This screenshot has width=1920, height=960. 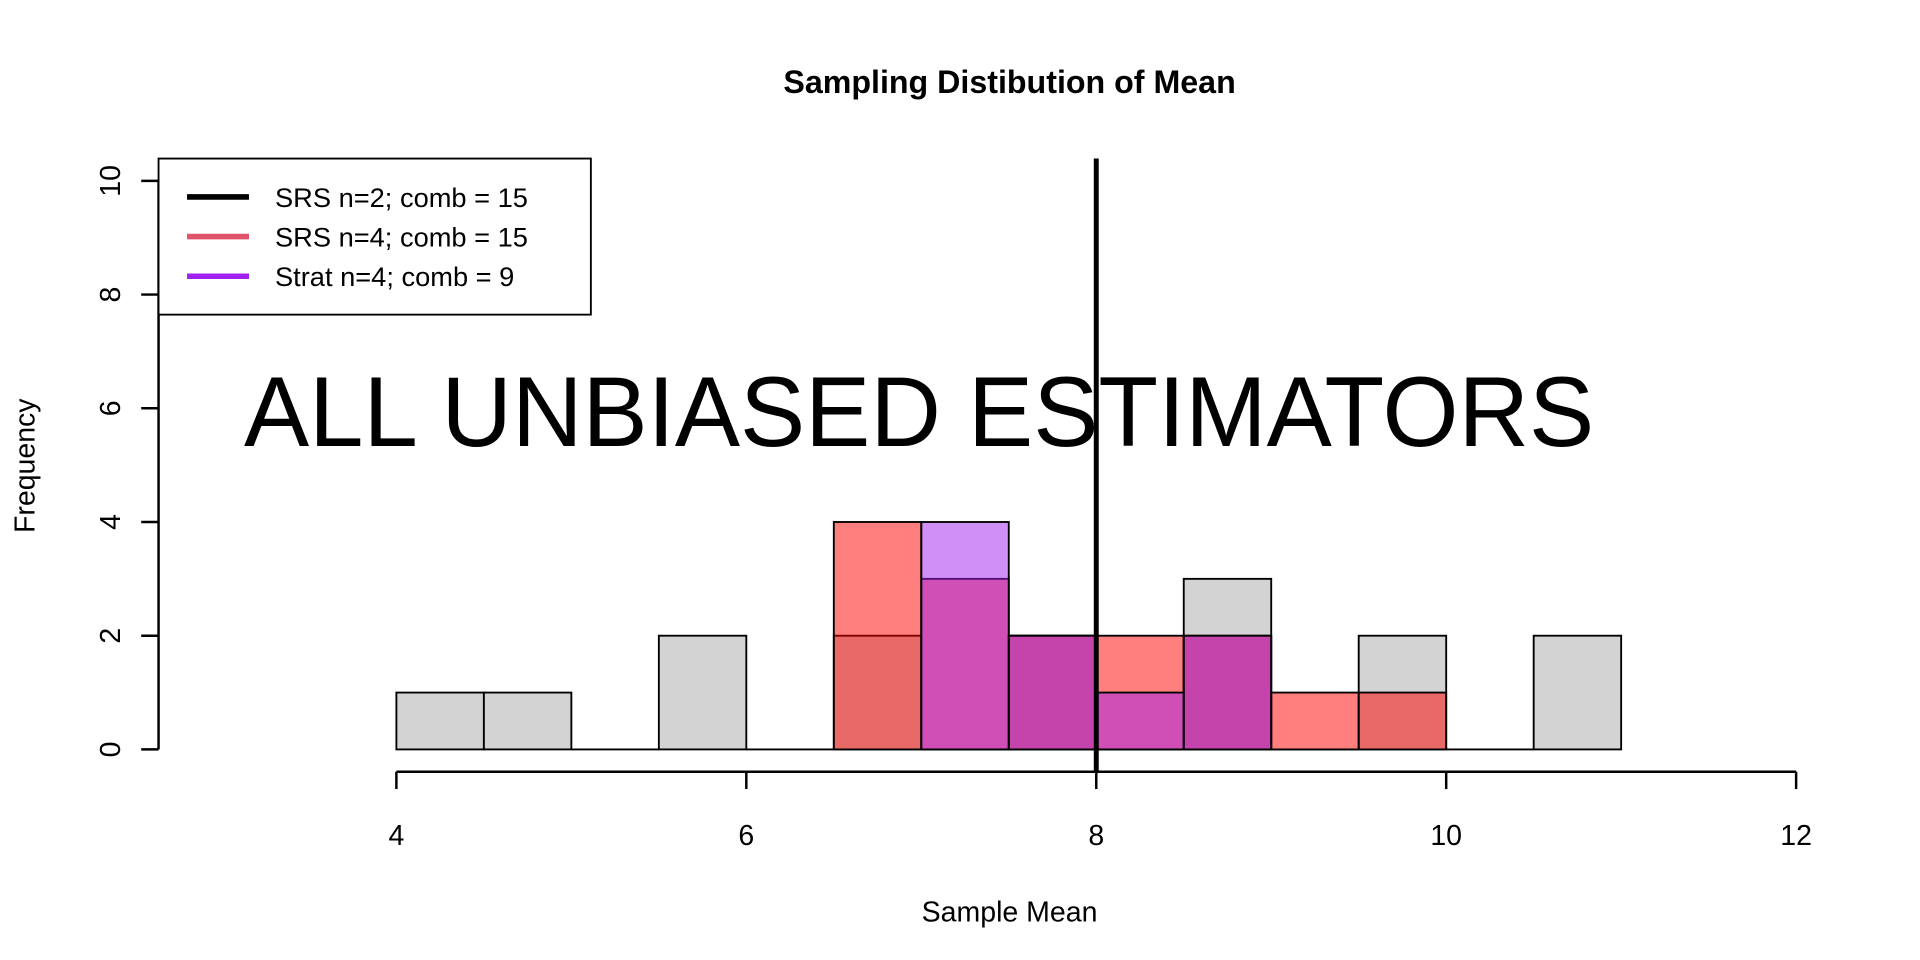 I want to click on y-tick-label: 2, so click(x=111, y=636).